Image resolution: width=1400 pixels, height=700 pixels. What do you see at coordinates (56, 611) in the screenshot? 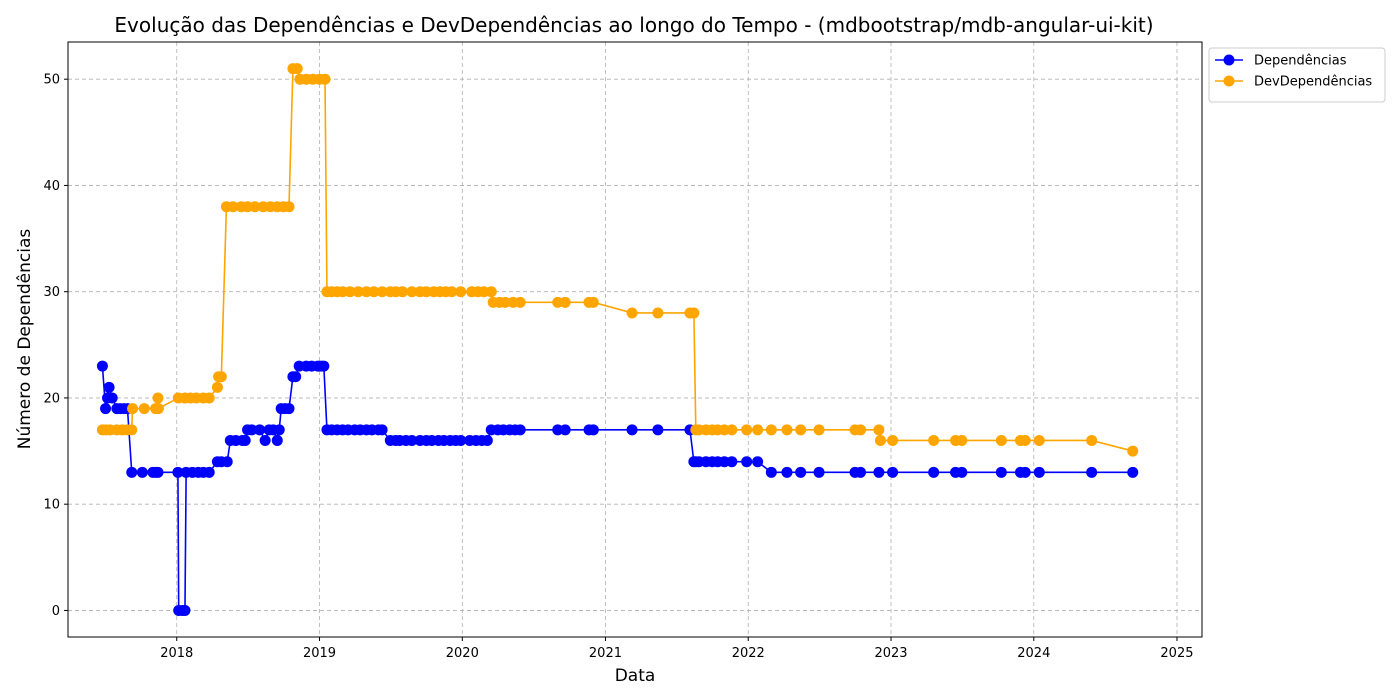
I see `y-tick-label: 0` at bounding box center [56, 611].